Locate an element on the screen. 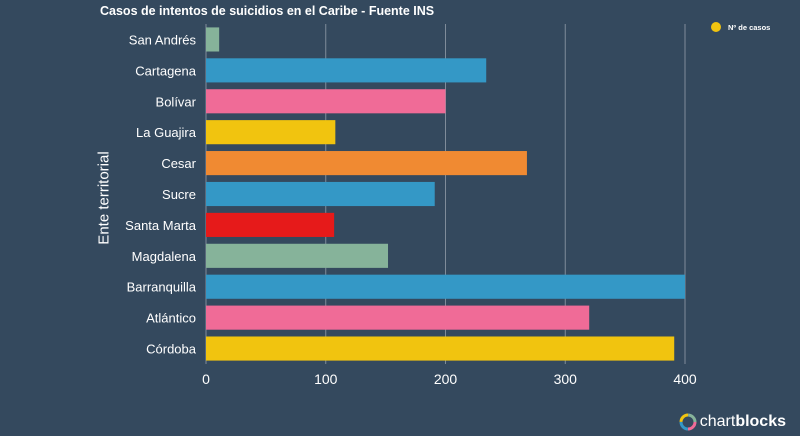 The height and width of the screenshot is (436, 800). legend-dot-icon is located at coordinates (716, 27).